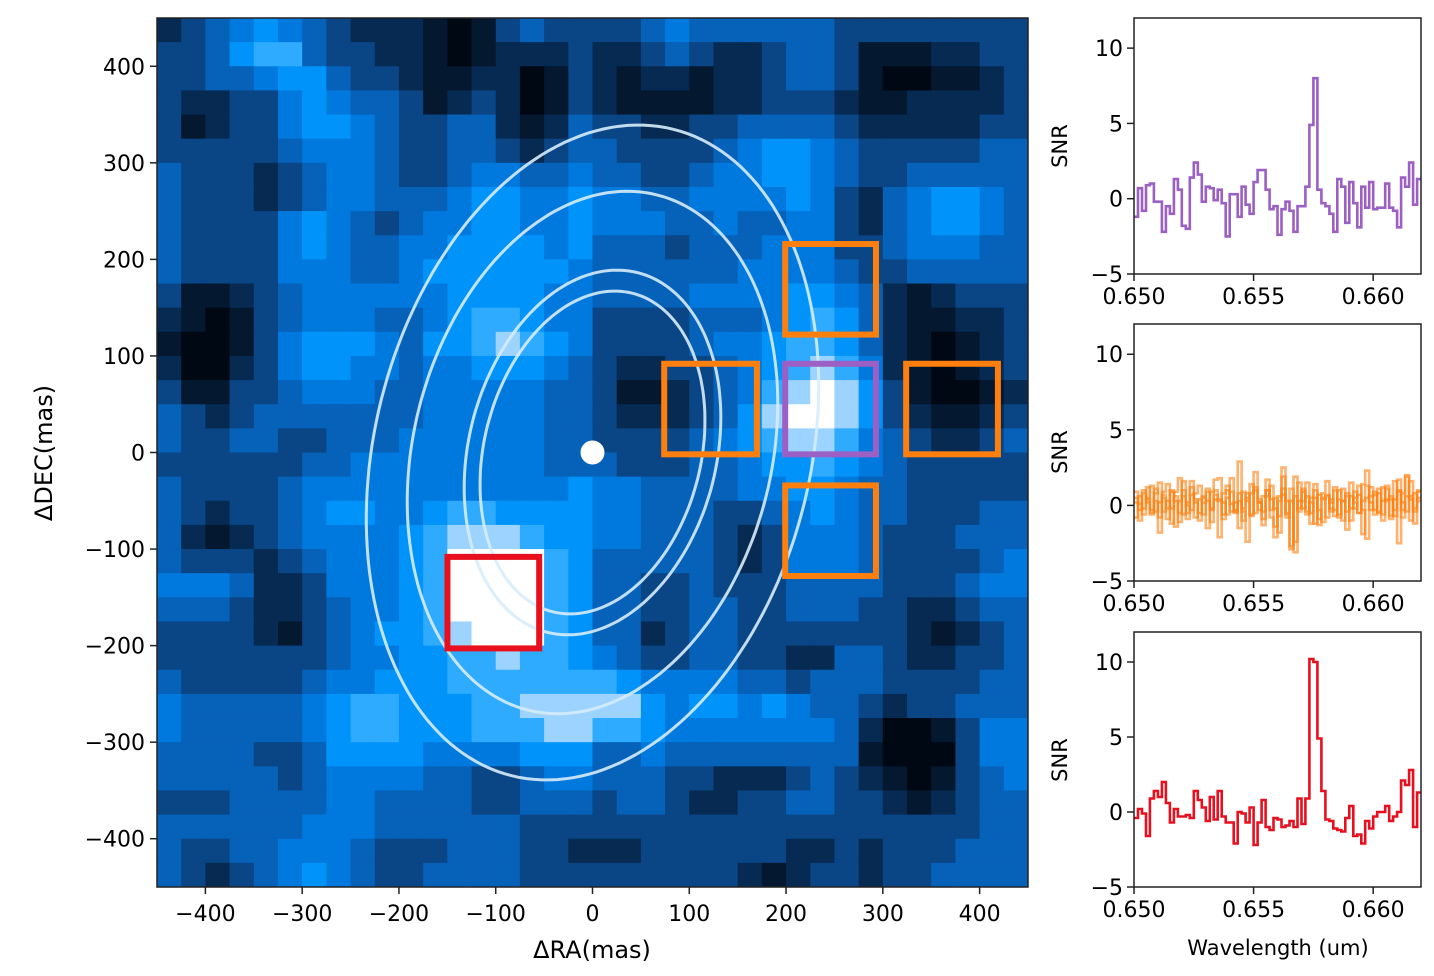  What do you see at coordinates (1107, 888) in the screenshot?
I see `y-tick-label: −5` at bounding box center [1107, 888].